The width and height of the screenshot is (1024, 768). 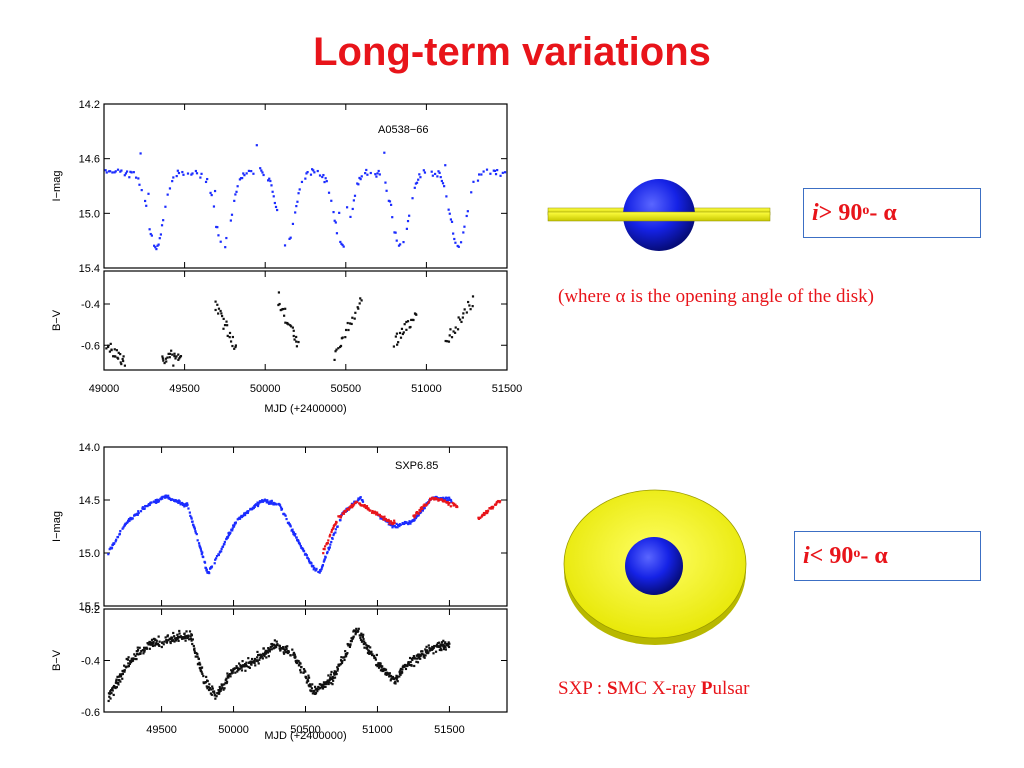 What do you see at coordinates (857, 553) in the screenshot?
I see `formula-sup: o` at bounding box center [857, 553].